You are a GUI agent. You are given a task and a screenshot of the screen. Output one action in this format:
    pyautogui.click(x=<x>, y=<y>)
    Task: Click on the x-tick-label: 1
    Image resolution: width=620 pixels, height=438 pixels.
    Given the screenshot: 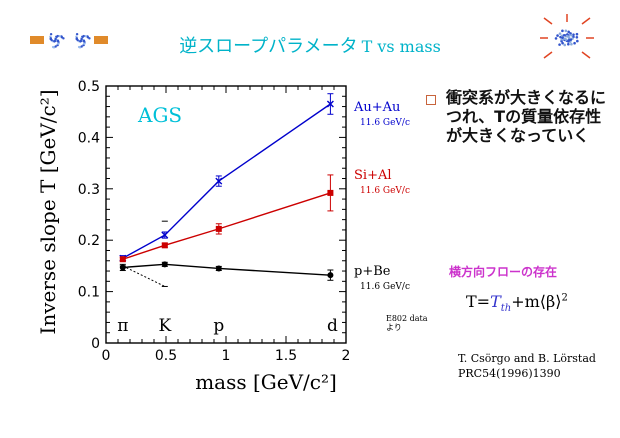 What is the action you would take?
    pyautogui.click(x=226, y=356)
    